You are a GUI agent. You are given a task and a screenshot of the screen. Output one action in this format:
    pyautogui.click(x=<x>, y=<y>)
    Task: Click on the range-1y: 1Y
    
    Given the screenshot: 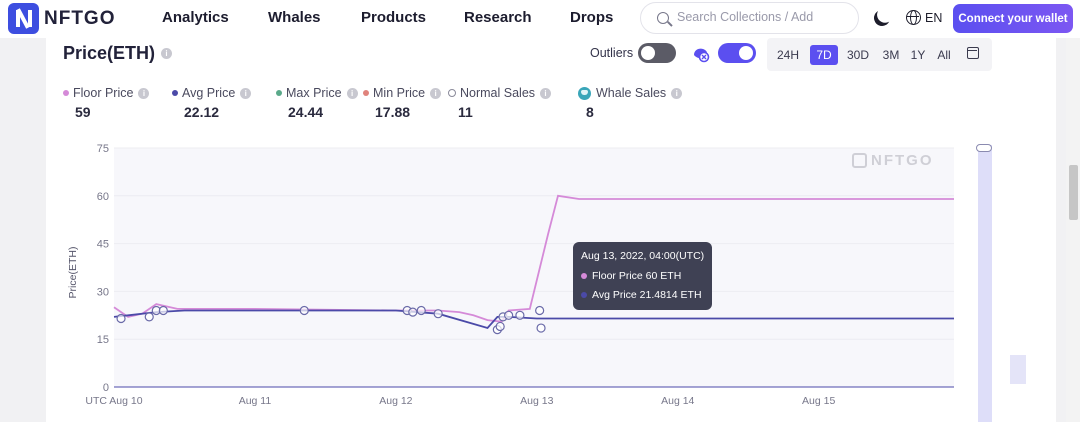 What is the action you would take?
    pyautogui.click(x=918, y=55)
    